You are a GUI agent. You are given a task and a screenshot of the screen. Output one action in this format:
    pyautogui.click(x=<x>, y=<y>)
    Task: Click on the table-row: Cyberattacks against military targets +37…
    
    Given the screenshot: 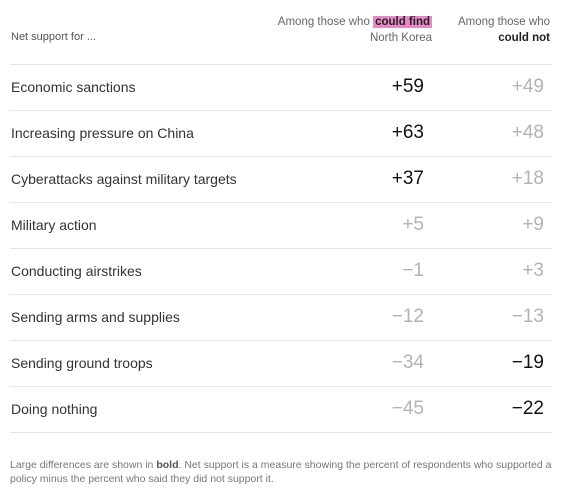 What is the action you would take?
    pyautogui.click(x=281, y=180)
    